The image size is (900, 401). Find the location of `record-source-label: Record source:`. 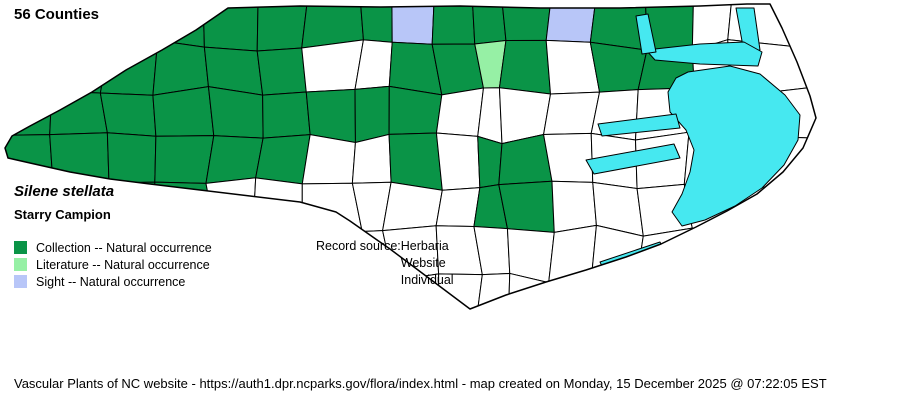

record-source-label: Record source: is located at coordinates (358, 246).